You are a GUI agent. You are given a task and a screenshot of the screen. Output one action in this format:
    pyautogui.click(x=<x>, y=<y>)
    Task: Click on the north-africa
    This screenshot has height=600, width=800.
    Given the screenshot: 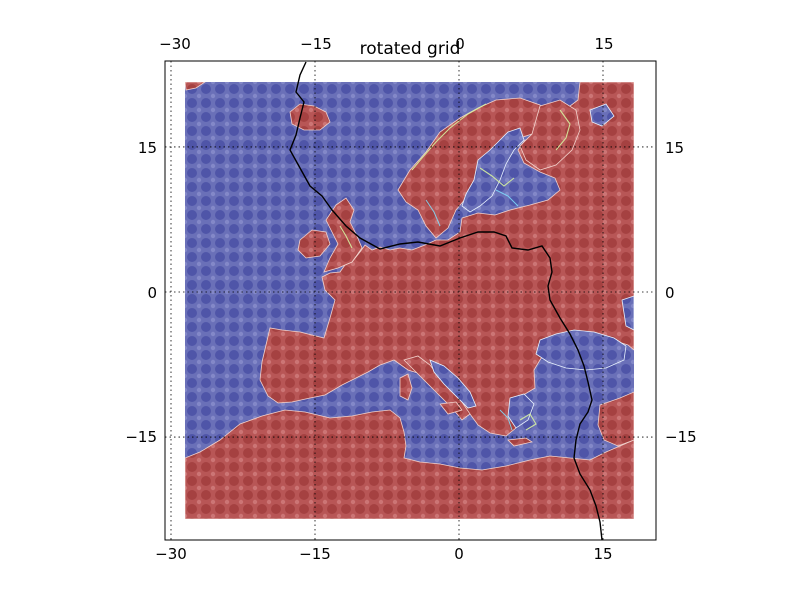 What is the action you would take?
    pyautogui.click(x=409, y=464)
    